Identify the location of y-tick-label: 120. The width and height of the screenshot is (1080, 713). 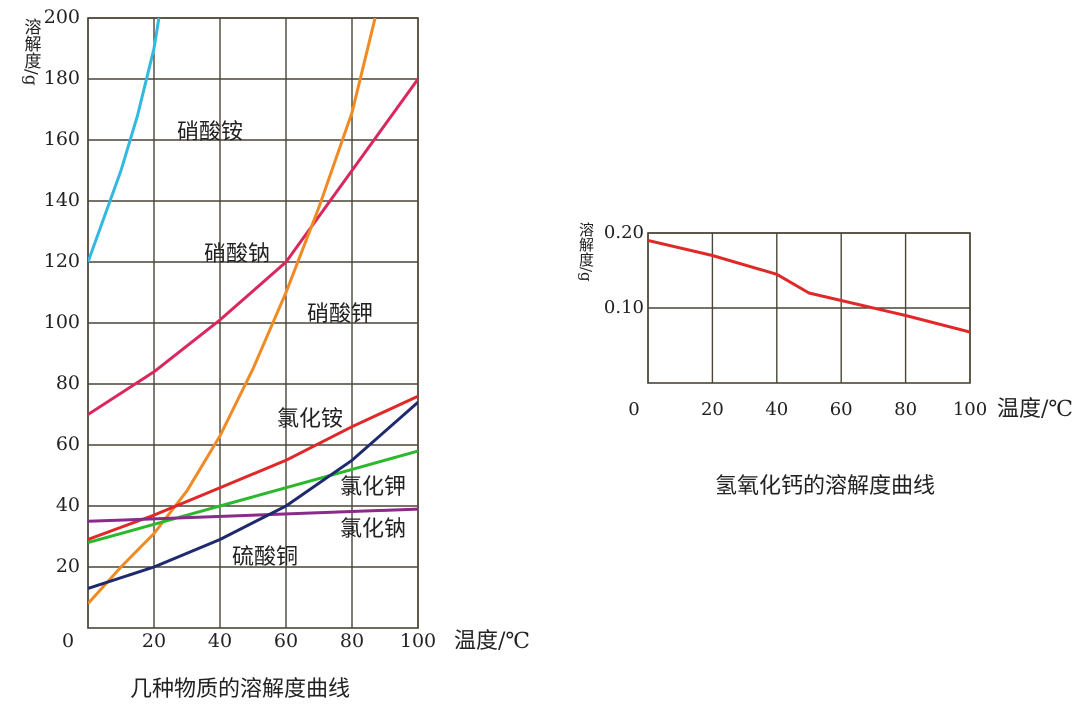
(62, 261).